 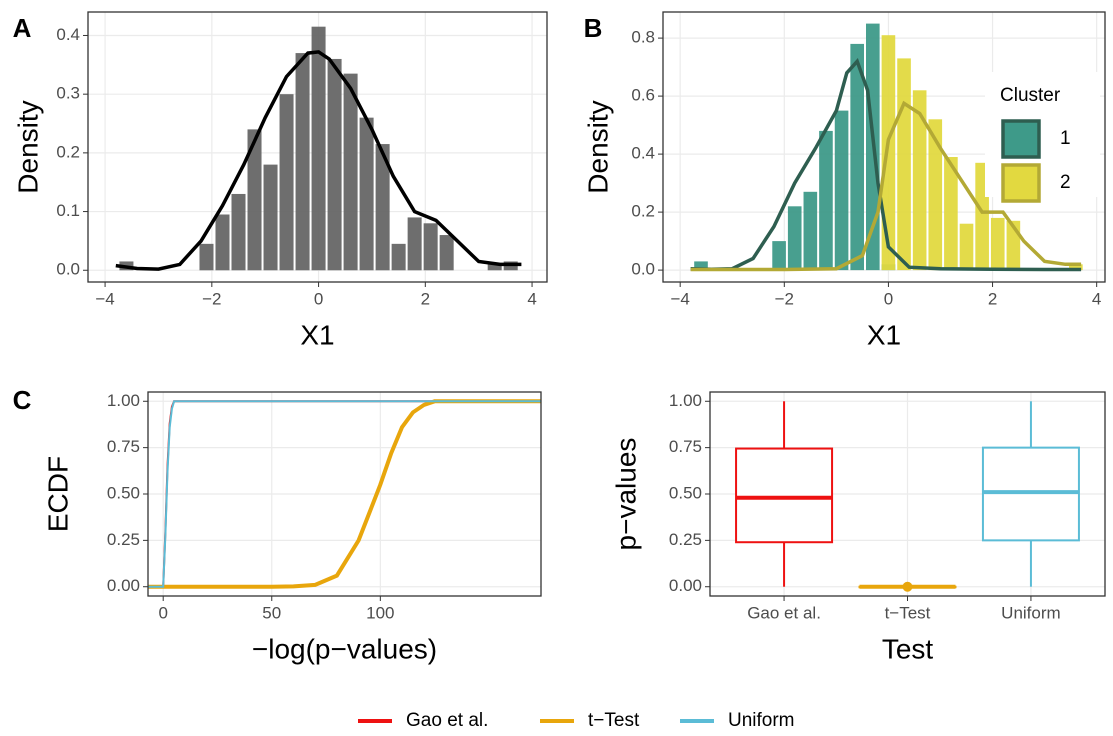 I want to click on x-axis-title: −log(p−values), so click(x=344, y=648).